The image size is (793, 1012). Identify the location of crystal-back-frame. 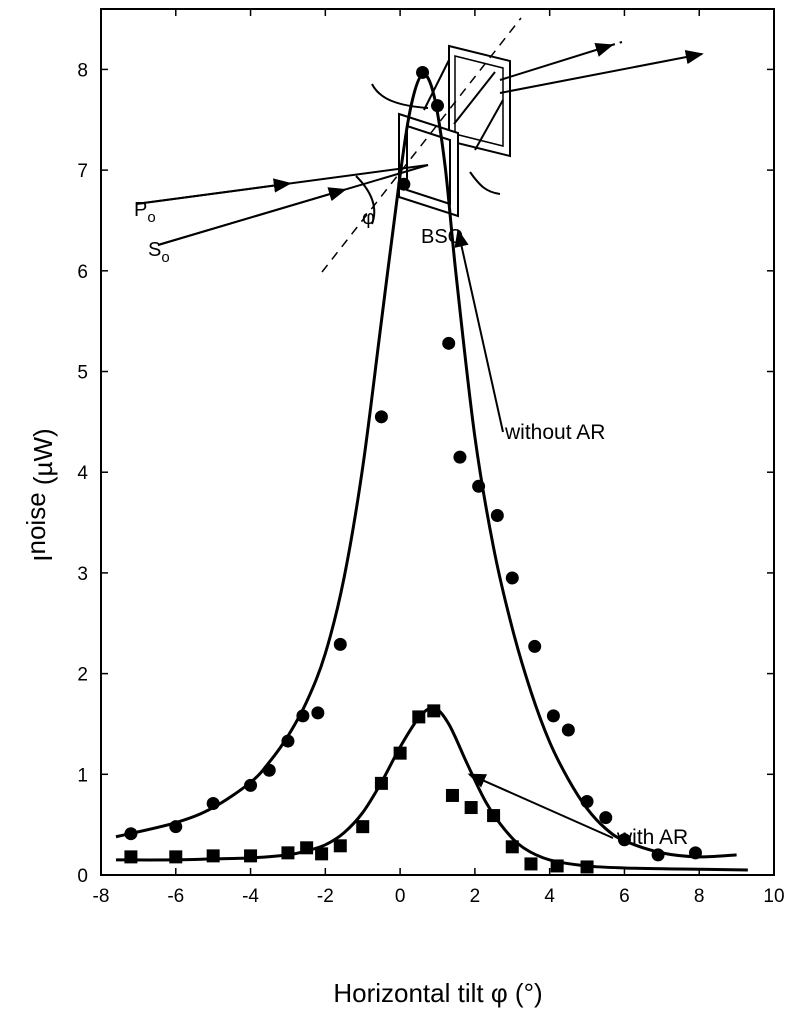
(479, 101).